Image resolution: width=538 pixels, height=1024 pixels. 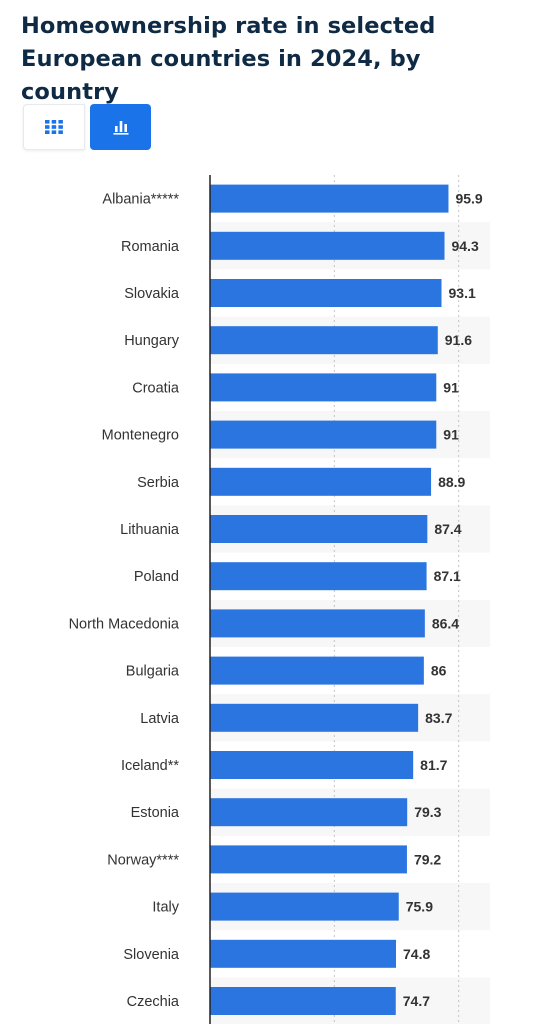 I want to click on category-label: Montenegro, so click(x=140, y=436).